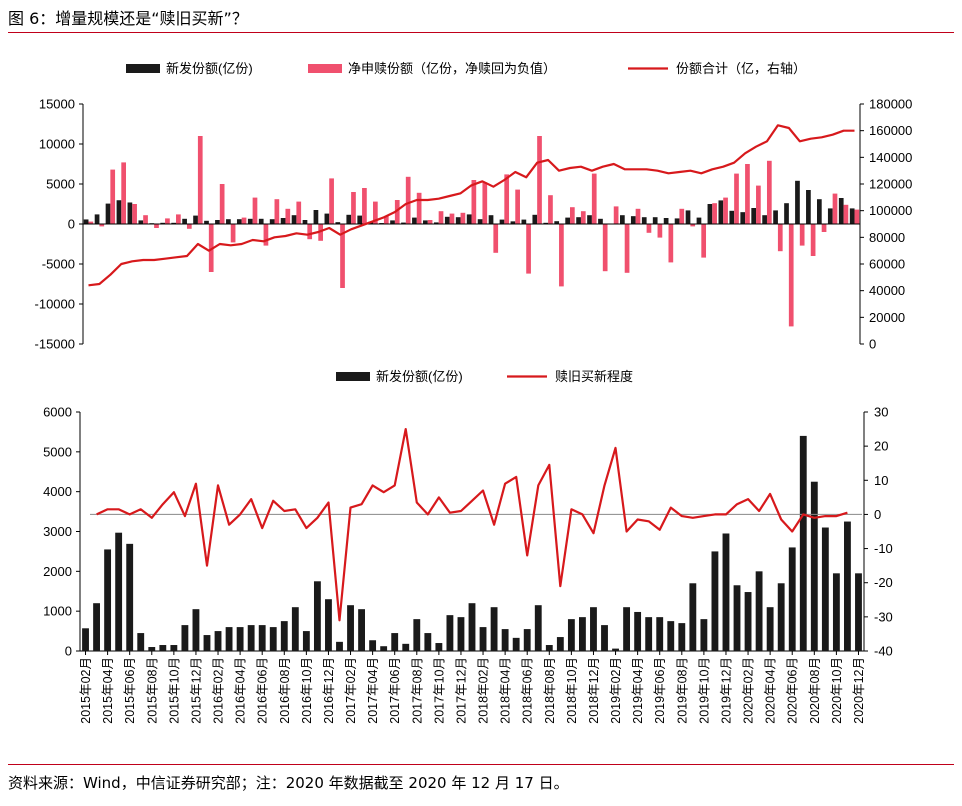  I want to click on chart2-x-tick-label: 2018年02月, so click(484, 690).